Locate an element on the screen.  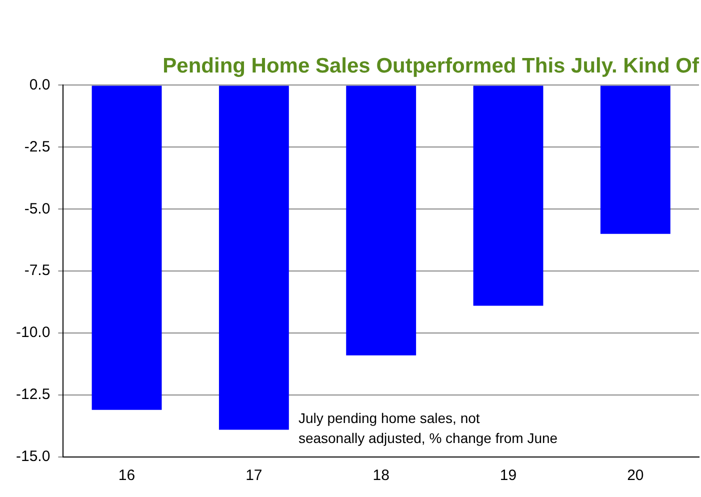
x-tick-label: 17 is located at coordinates (254, 475).